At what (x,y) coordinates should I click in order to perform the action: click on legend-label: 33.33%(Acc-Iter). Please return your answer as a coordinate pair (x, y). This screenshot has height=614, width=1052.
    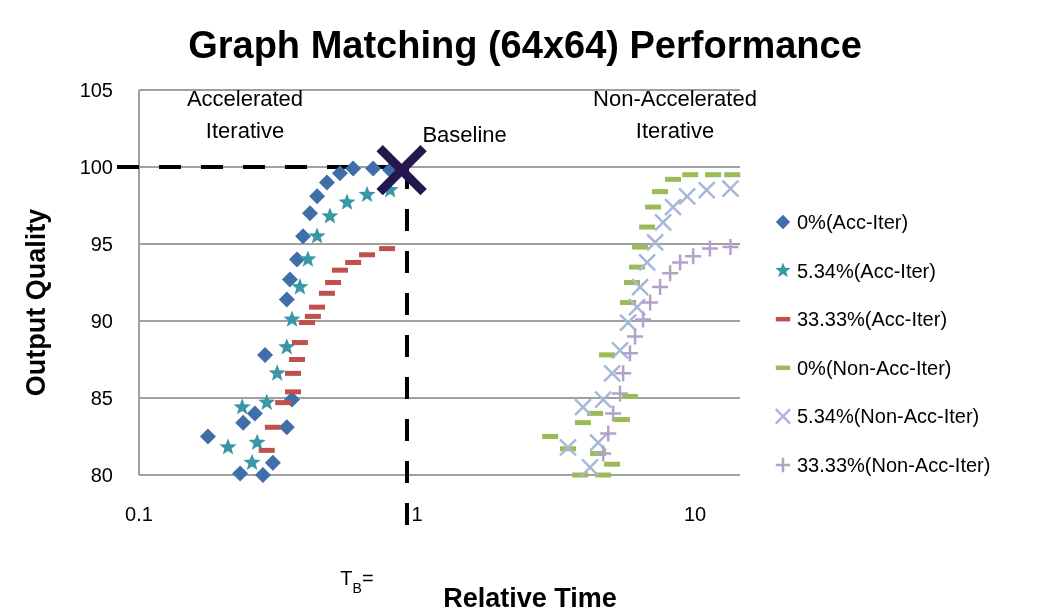
    Looking at the image, I should click on (872, 319).